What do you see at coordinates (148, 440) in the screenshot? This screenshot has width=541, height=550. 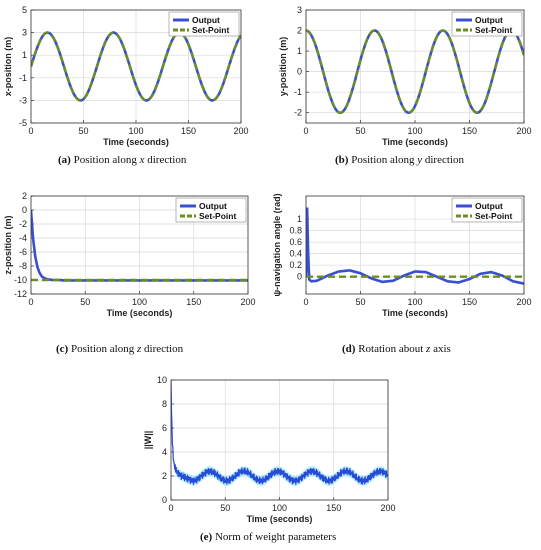 I see `y-axis-label: ||W||` at bounding box center [148, 440].